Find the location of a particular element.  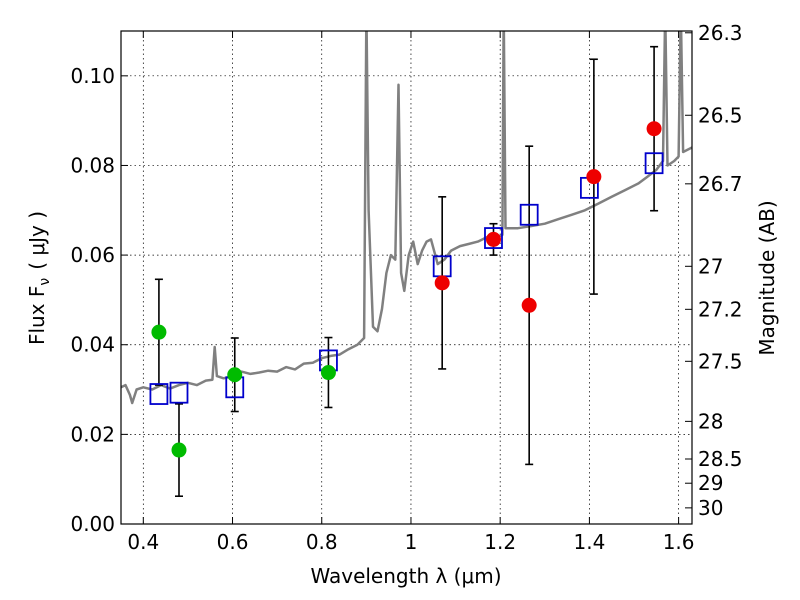

y2-tick-label: 26.7 is located at coordinates (720, 184).